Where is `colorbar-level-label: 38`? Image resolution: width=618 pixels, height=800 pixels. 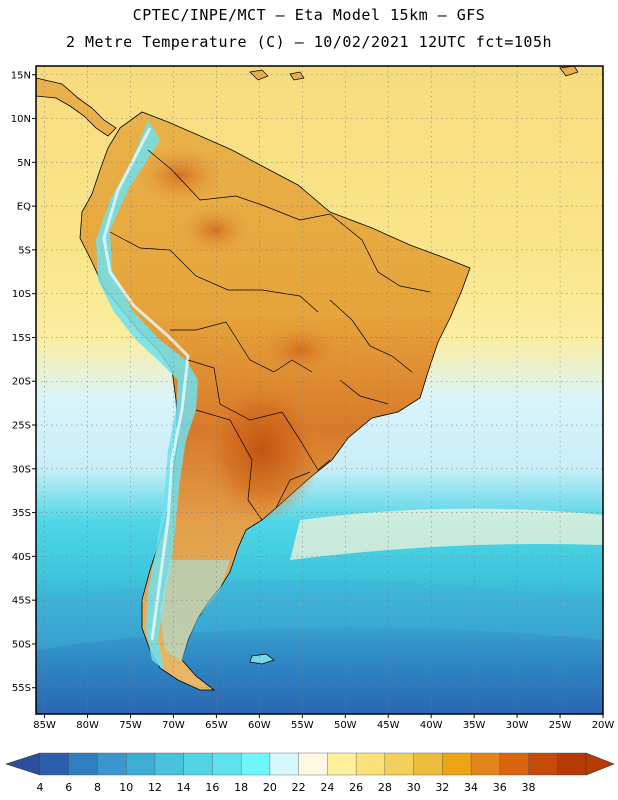 colorbar-level-label: 38 is located at coordinates (529, 787).